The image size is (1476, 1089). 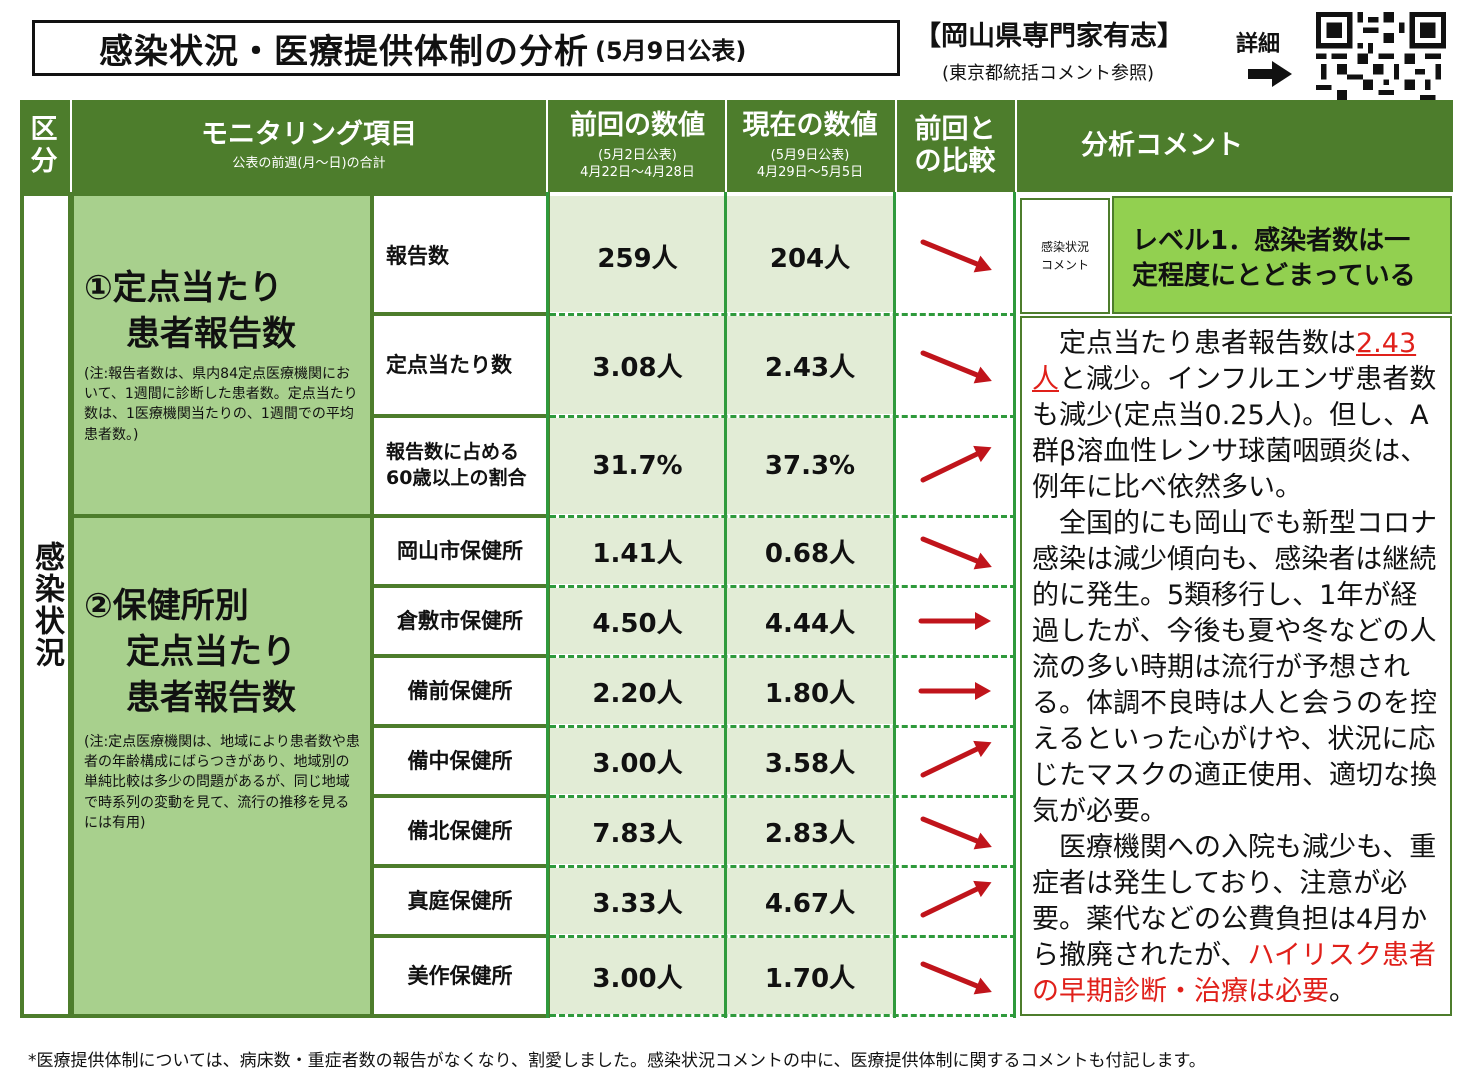 What do you see at coordinates (637, 254) in the screenshot?
I see `previous-value: 259人` at bounding box center [637, 254].